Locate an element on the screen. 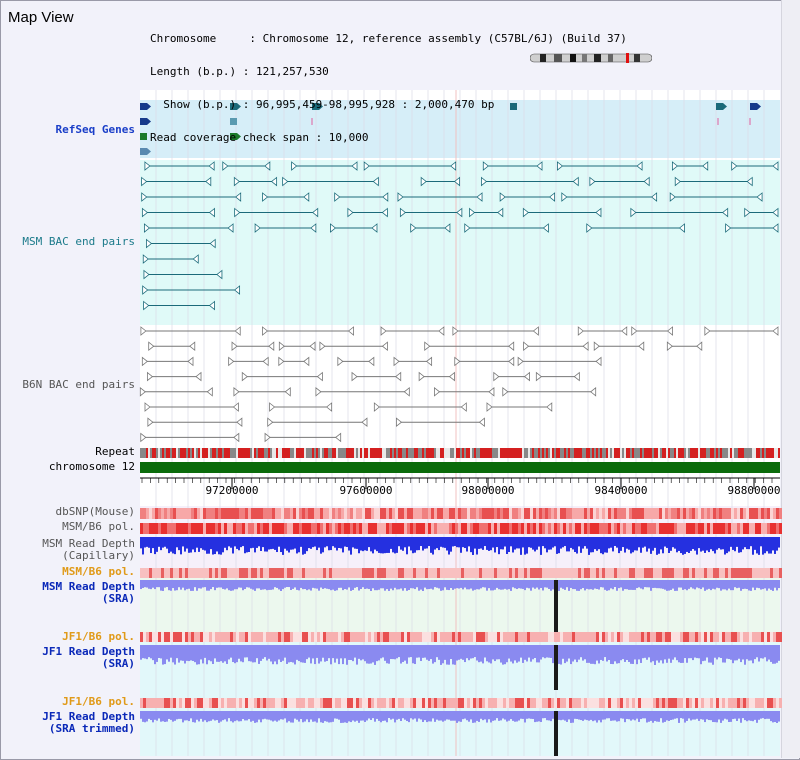 The image size is (800, 760). track-label-chromosome: chromosome 12 is located at coordinates (91, 466).